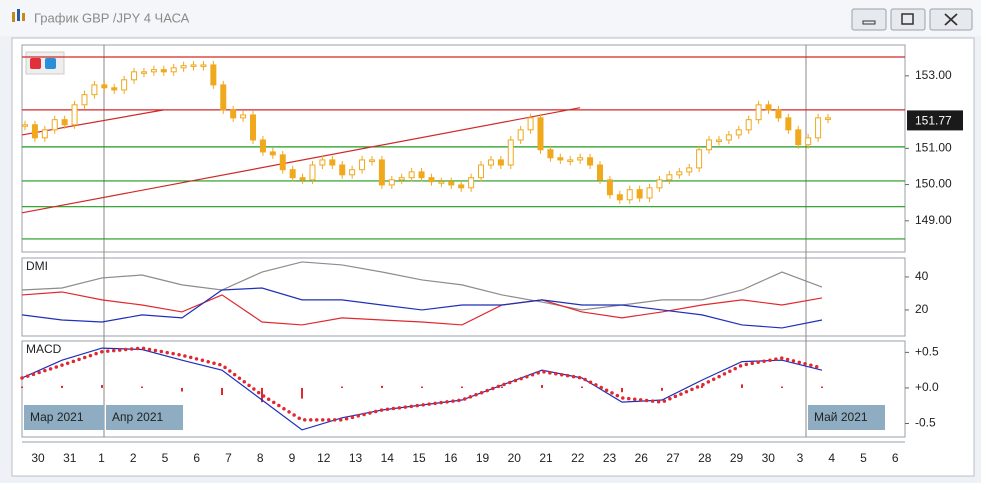 The height and width of the screenshot is (483, 981). What do you see at coordinates (908, 19) in the screenshot?
I see `restore-button` at bounding box center [908, 19].